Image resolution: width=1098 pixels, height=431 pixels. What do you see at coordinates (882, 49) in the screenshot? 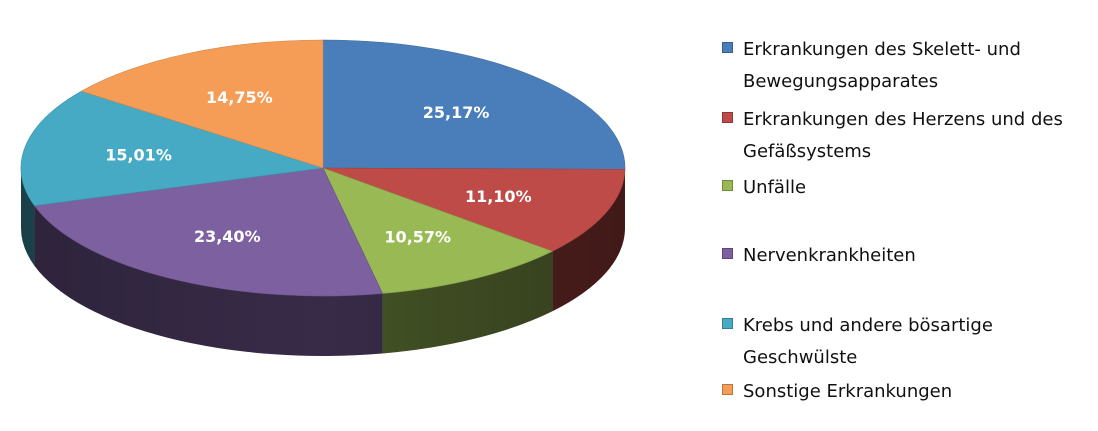
I see `legend-label-line: Erkrankungen des Skelett- und` at bounding box center [882, 49].